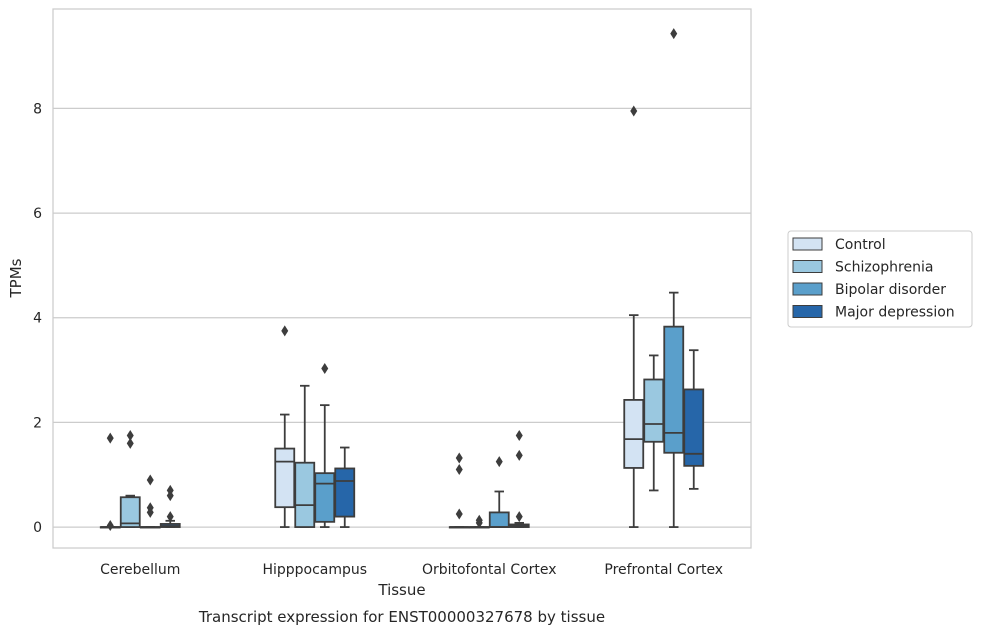 The width and height of the screenshot is (983, 634). Describe the element at coordinates (314, 570) in the screenshot. I see `x-tick-label: Hipppocampus` at that location.